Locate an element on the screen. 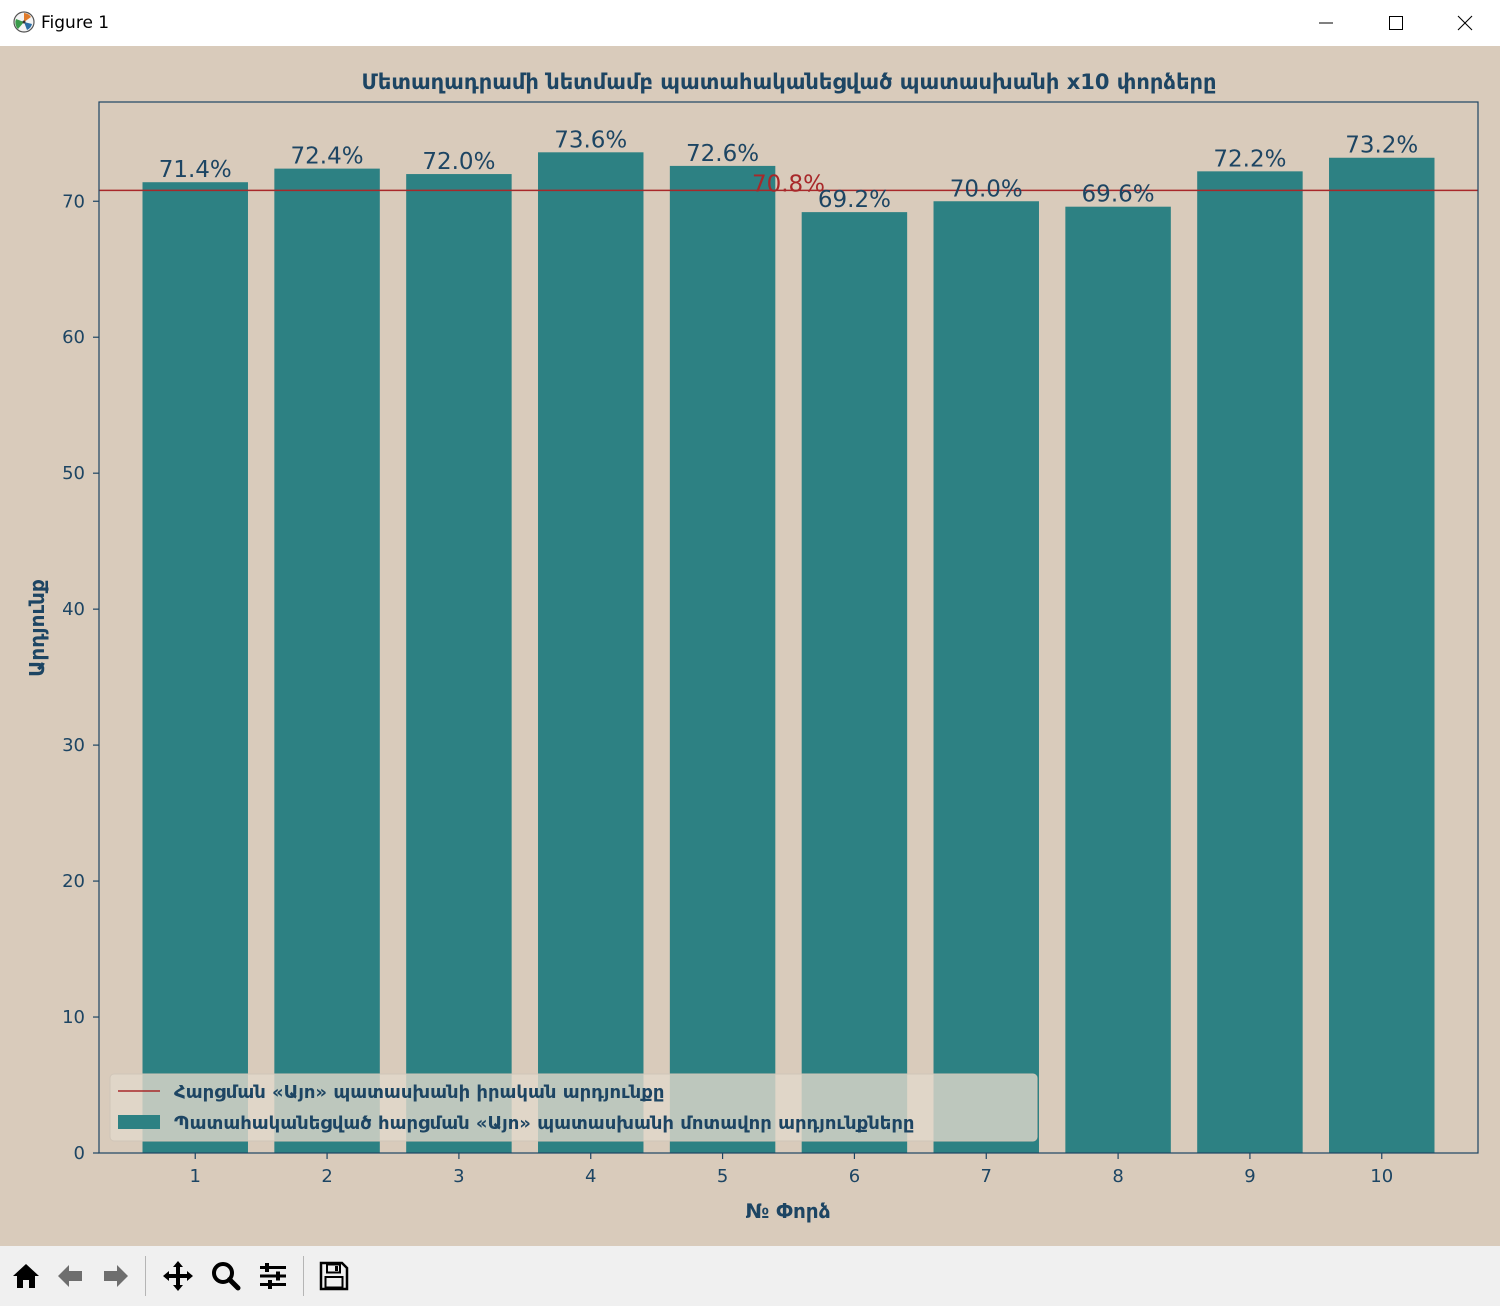 The height and width of the screenshot is (1306, 1500). minimize-button is located at coordinates (1326, 23).